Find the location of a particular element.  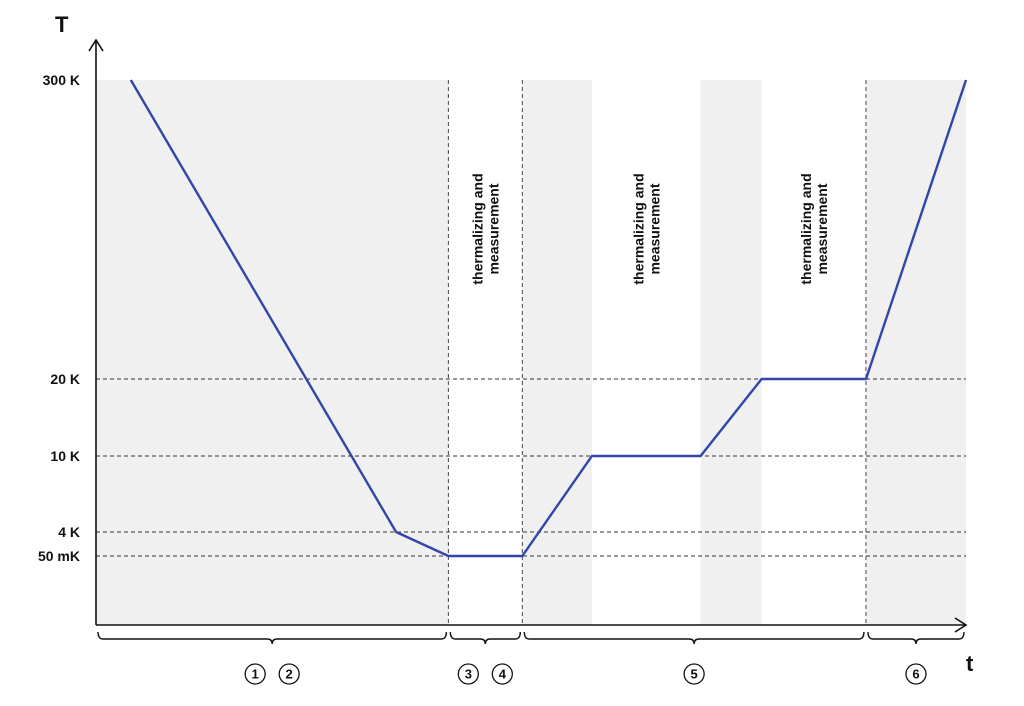

y-tick-300k: 300 K is located at coordinates (61, 80).